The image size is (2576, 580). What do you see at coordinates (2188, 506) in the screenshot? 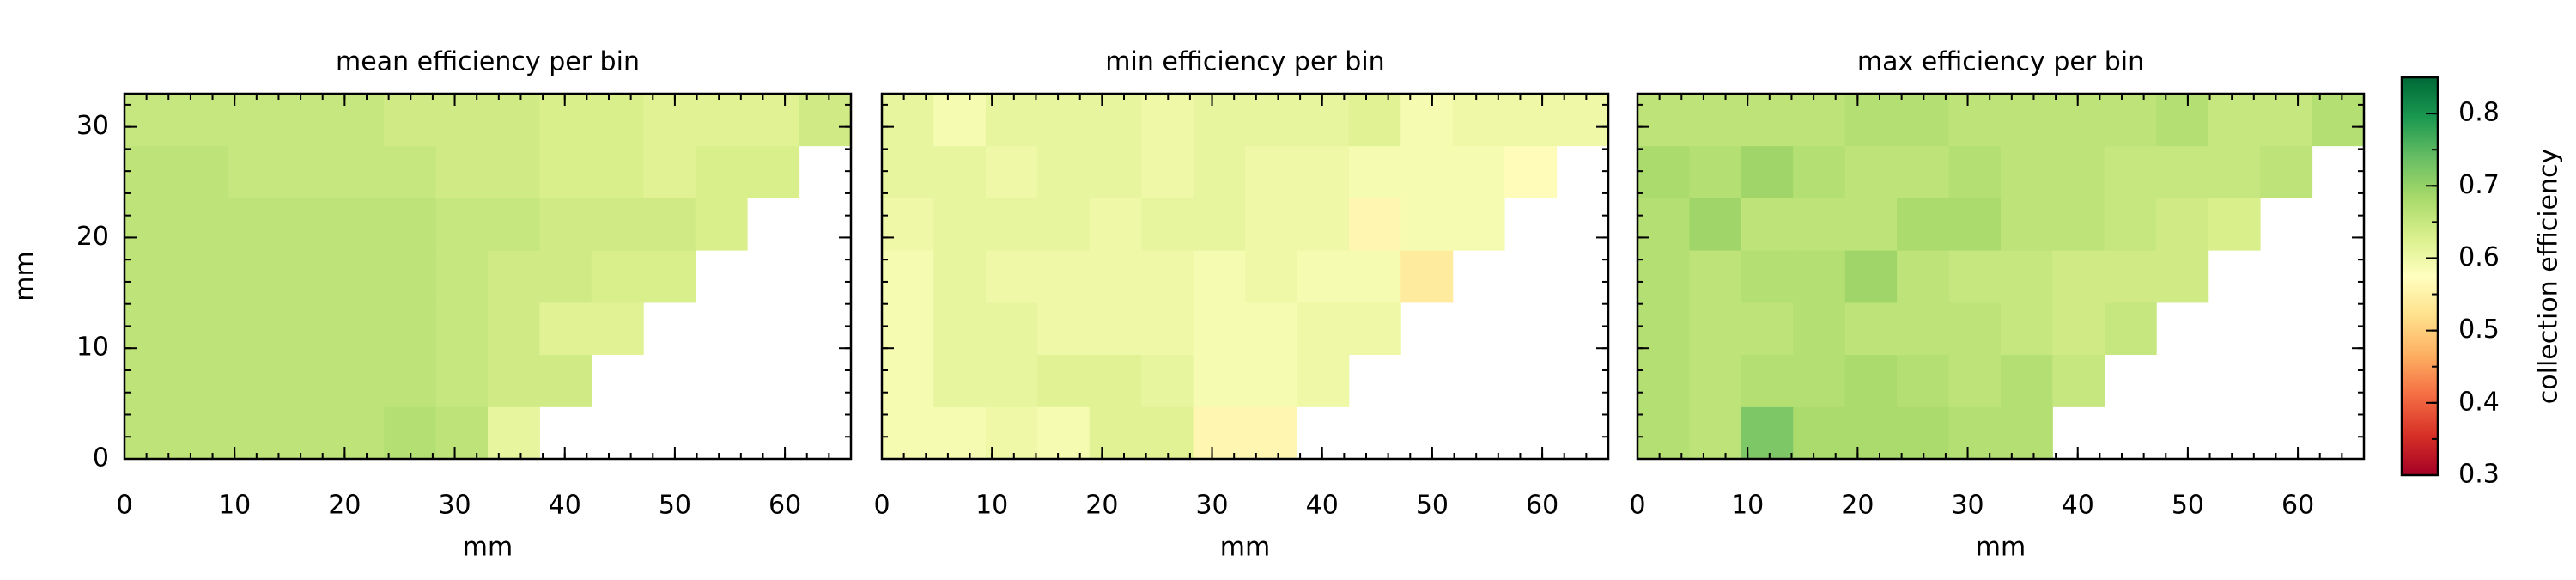
I see `x-tick-label: 50` at bounding box center [2188, 506].